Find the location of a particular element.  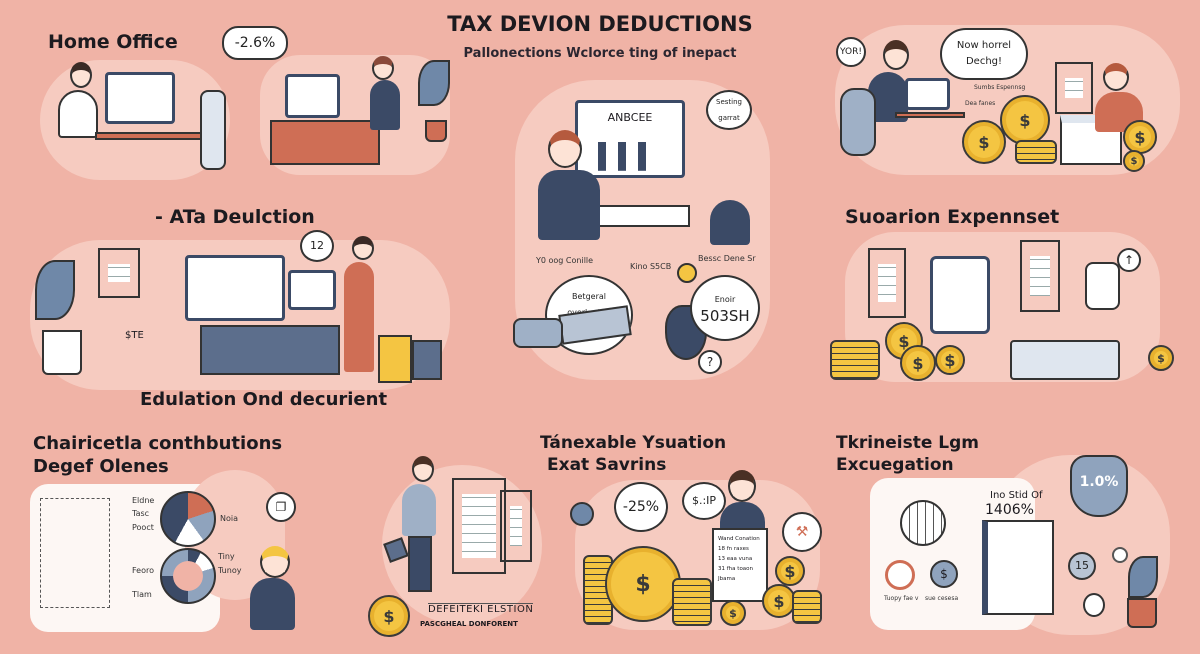

taxable-title-1: Tánexable Ysuation is located at coordinates (633, 443).